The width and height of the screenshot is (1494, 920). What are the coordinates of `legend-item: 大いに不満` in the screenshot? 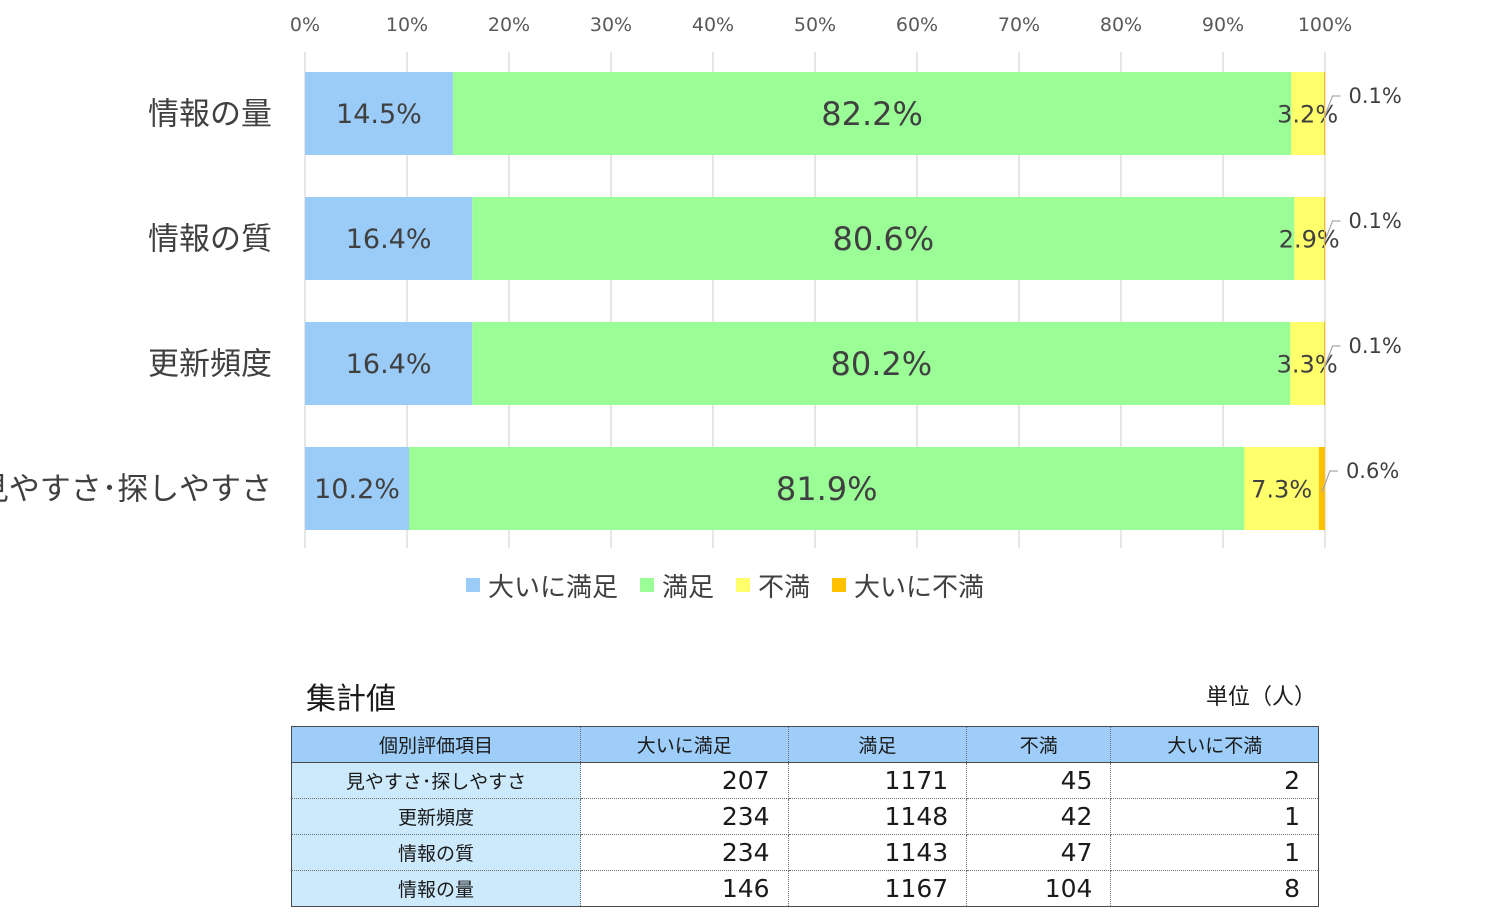 It's located at (908, 585).